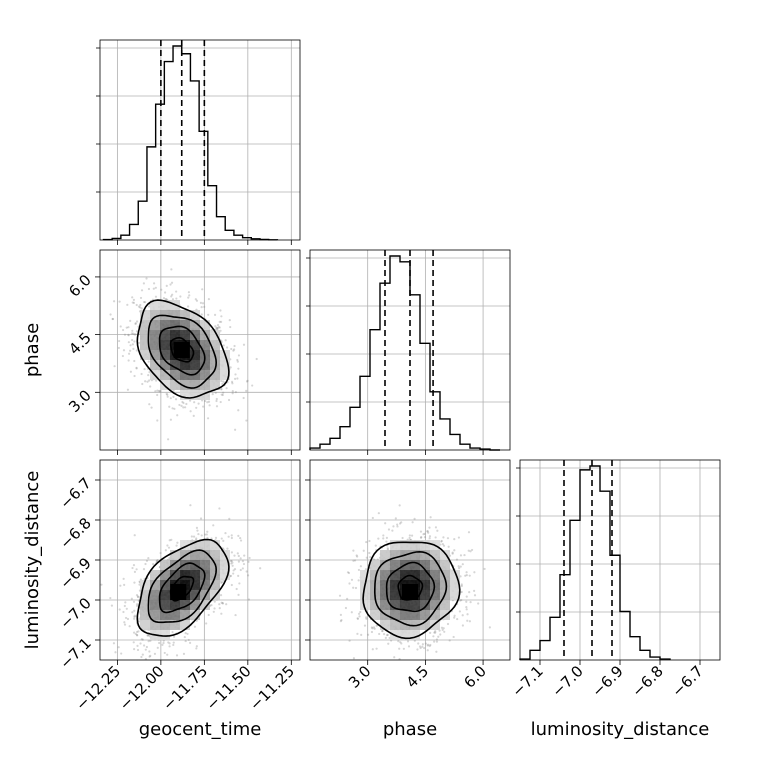 The image size is (760, 760). What do you see at coordinates (647, 681) in the screenshot?
I see `x-tick-label: −6.8` at bounding box center [647, 681].